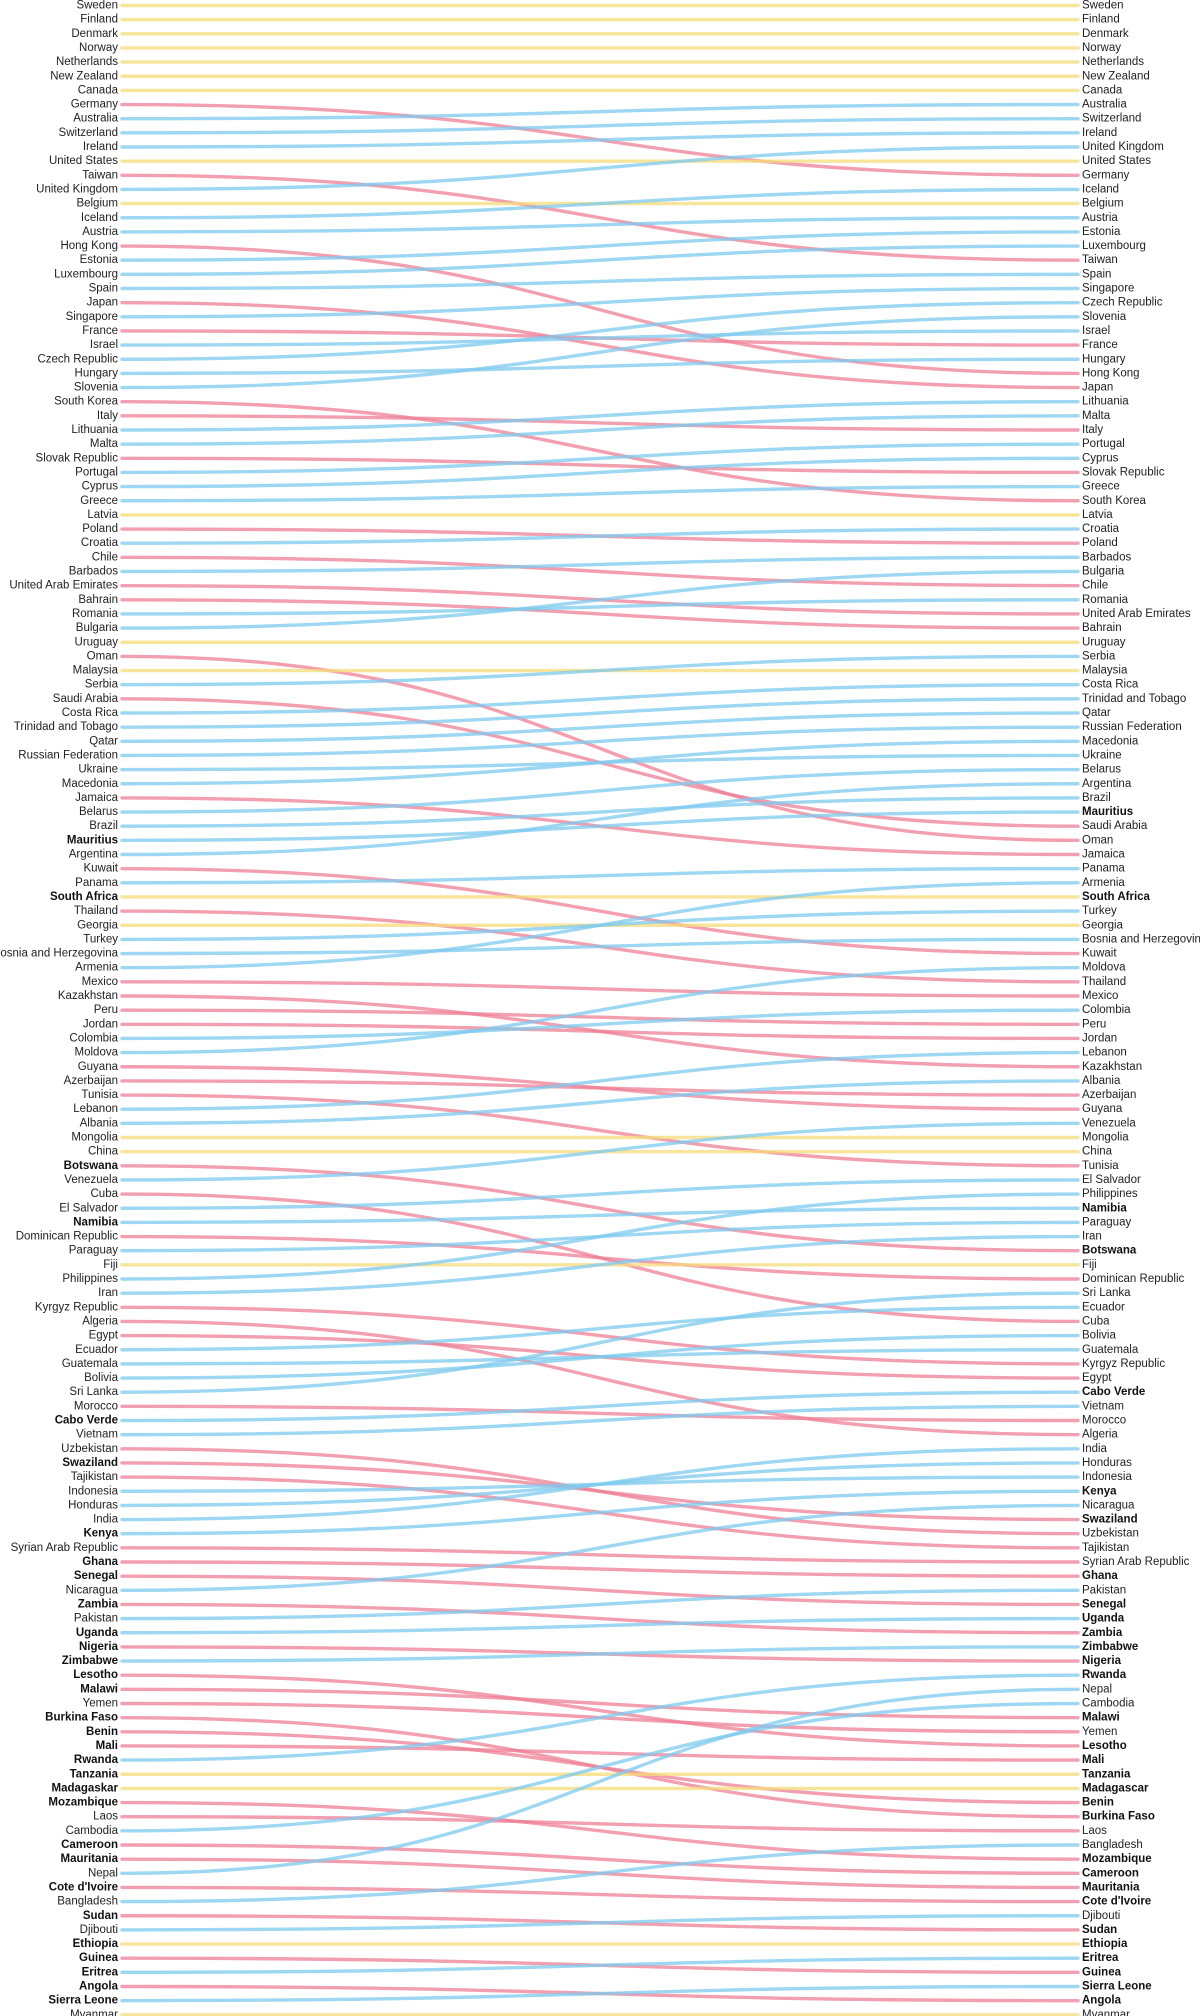 This screenshot has height=2016, width=1200. What do you see at coordinates (600, 1781) in the screenshot?
I see `link-nepal` at bounding box center [600, 1781].